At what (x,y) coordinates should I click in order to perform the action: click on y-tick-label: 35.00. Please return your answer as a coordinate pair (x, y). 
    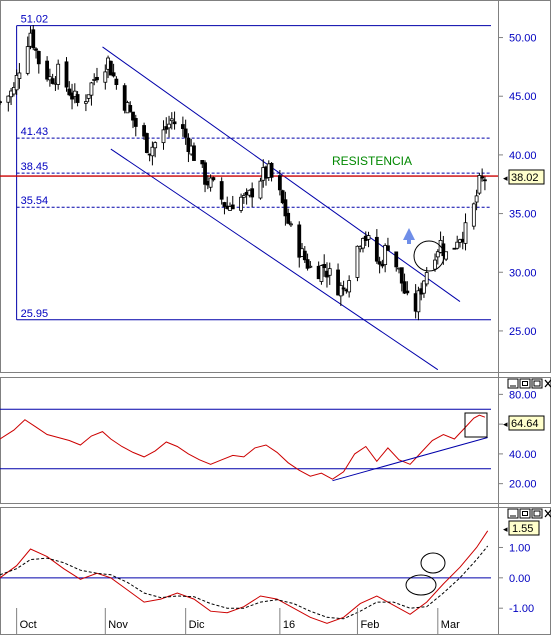
    Looking at the image, I should click on (523, 215).